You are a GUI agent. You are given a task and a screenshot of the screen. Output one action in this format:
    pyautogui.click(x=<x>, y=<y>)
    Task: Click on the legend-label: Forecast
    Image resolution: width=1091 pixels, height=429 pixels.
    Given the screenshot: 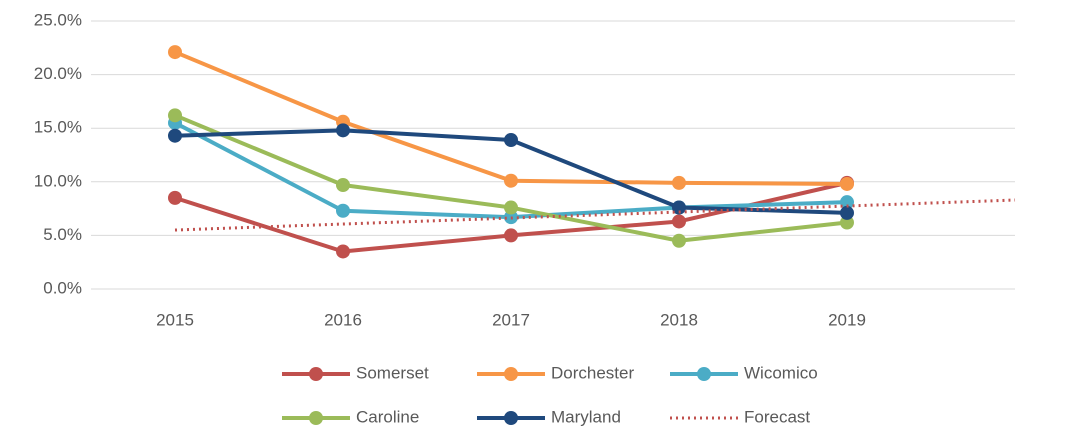 What is the action you would take?
    pyautogui.click(x=777, y=416)
    